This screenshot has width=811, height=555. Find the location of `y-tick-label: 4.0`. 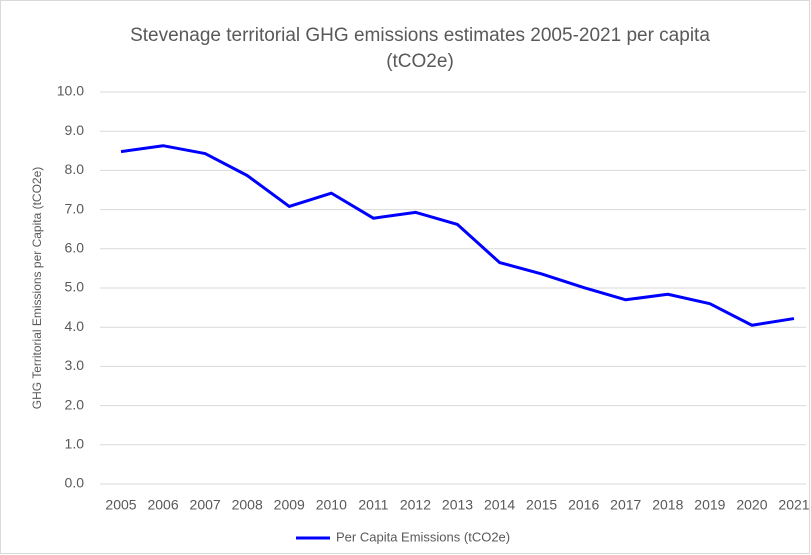

y-tick-label: 4.0 is located at coordinates (75, 326).